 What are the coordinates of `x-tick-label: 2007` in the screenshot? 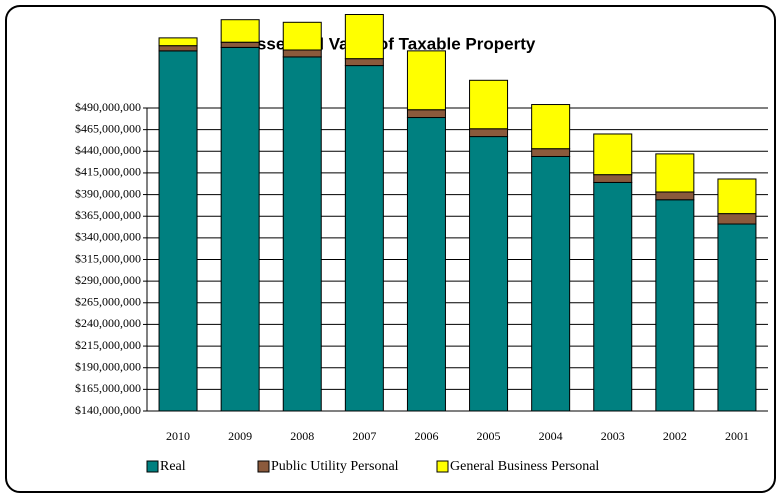 It's located at (364, 436).